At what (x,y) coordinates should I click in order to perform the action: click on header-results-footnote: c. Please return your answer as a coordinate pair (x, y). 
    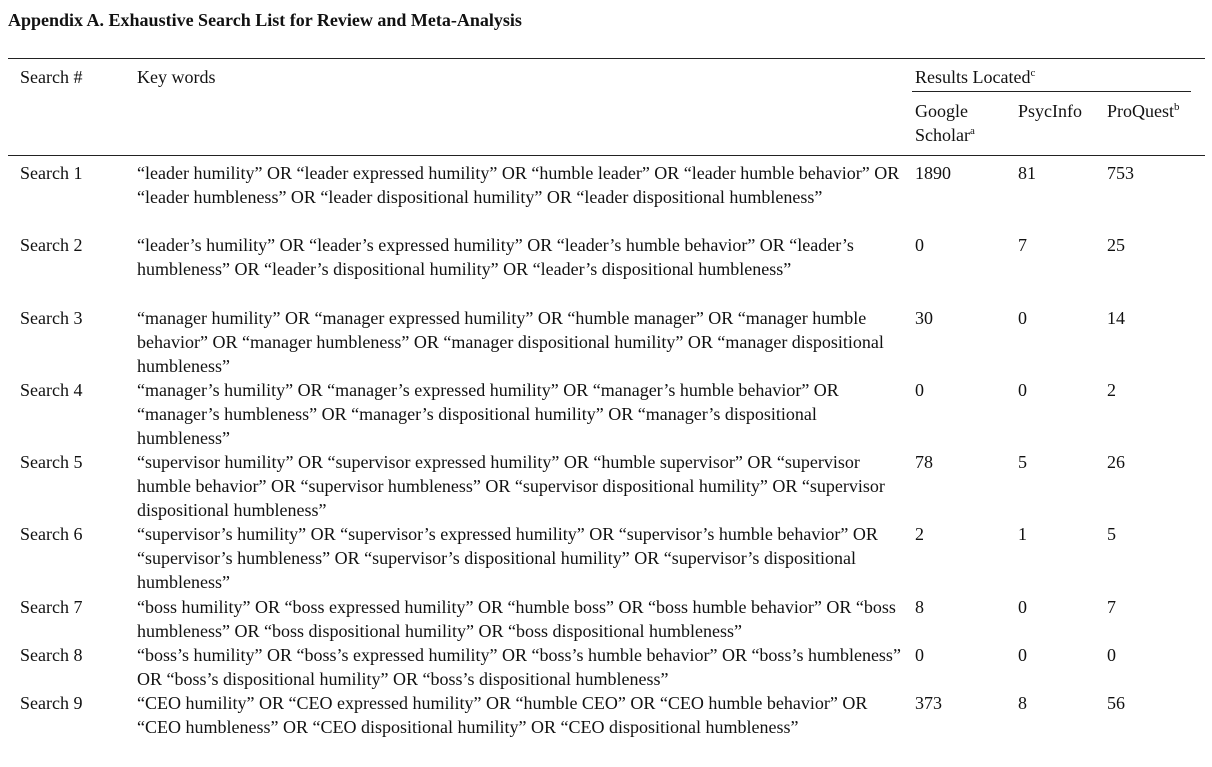
    Looking at the image, I should click on (1033, 73).